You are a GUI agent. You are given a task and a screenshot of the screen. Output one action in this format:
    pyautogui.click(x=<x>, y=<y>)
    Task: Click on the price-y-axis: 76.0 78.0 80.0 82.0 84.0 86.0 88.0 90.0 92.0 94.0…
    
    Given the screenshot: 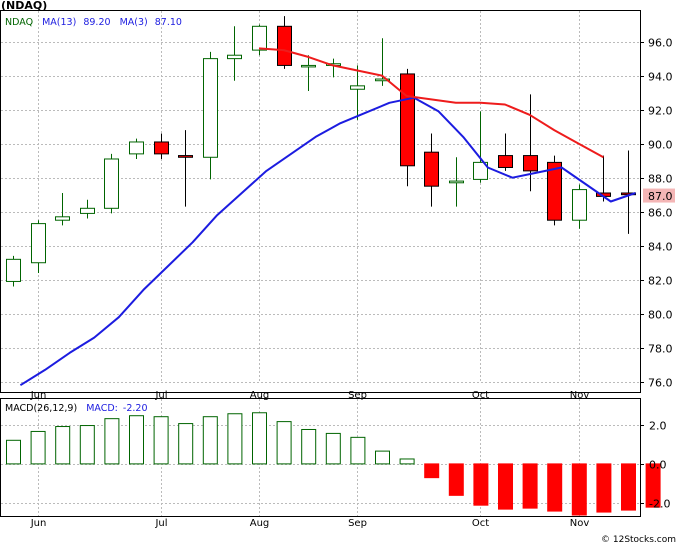 What is the action you would take?
    pyautogui.click(x=656, y=213)
    